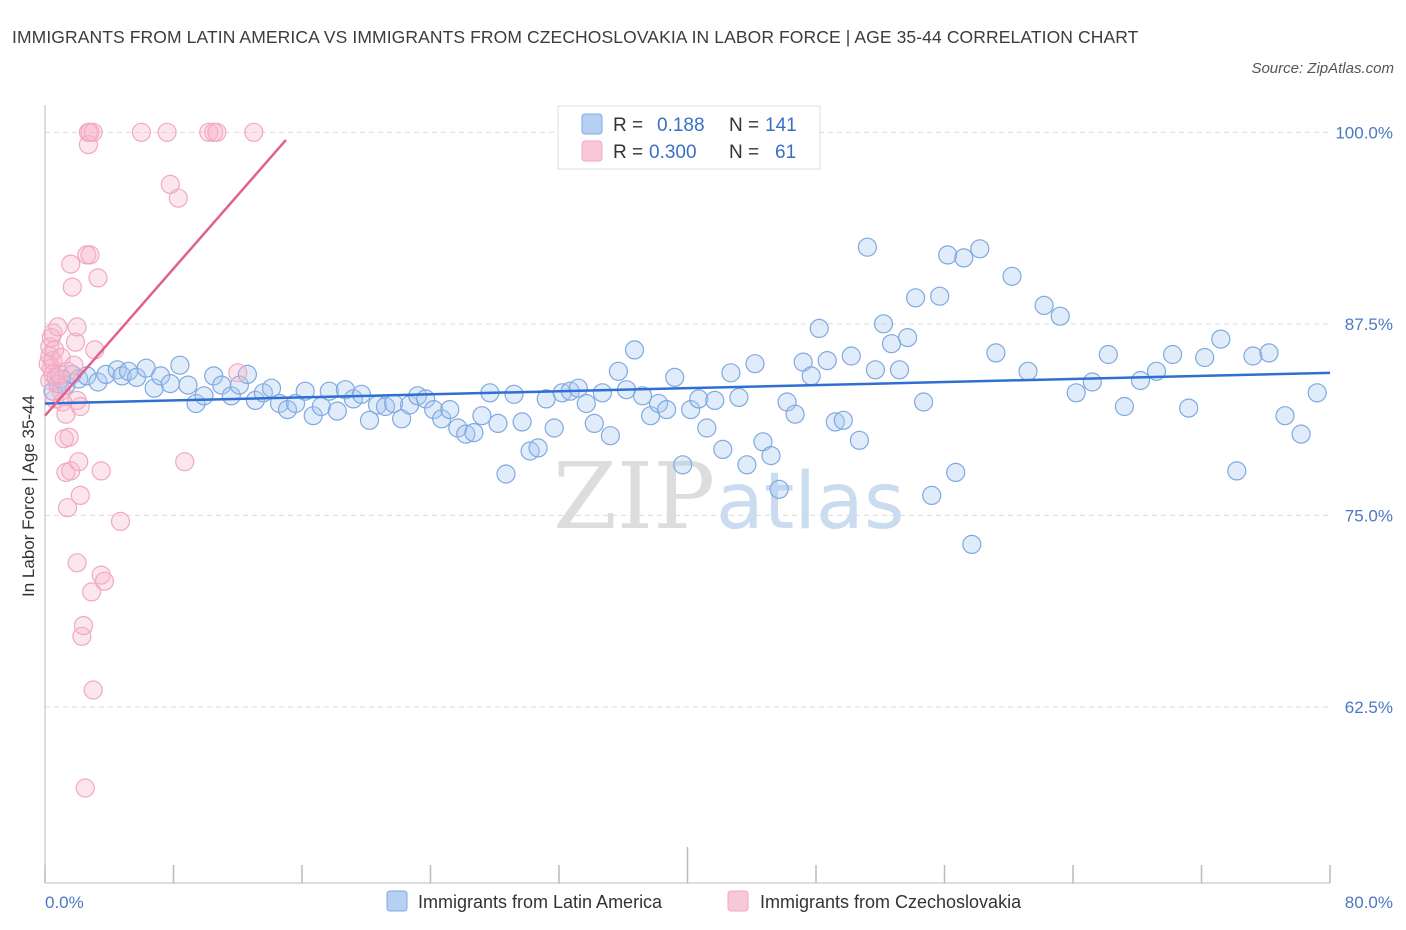  I want to click on legend-swatch-pink, so click(592, 151).